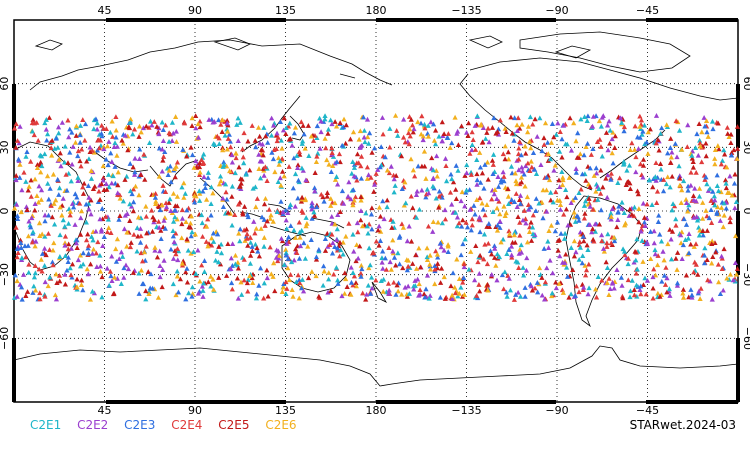 The width and height of the screenshot is (750, 450). Describe the element at coordinates (285, 10) in the screenshot. I see `lon-tick-label-top: 135` at that location.